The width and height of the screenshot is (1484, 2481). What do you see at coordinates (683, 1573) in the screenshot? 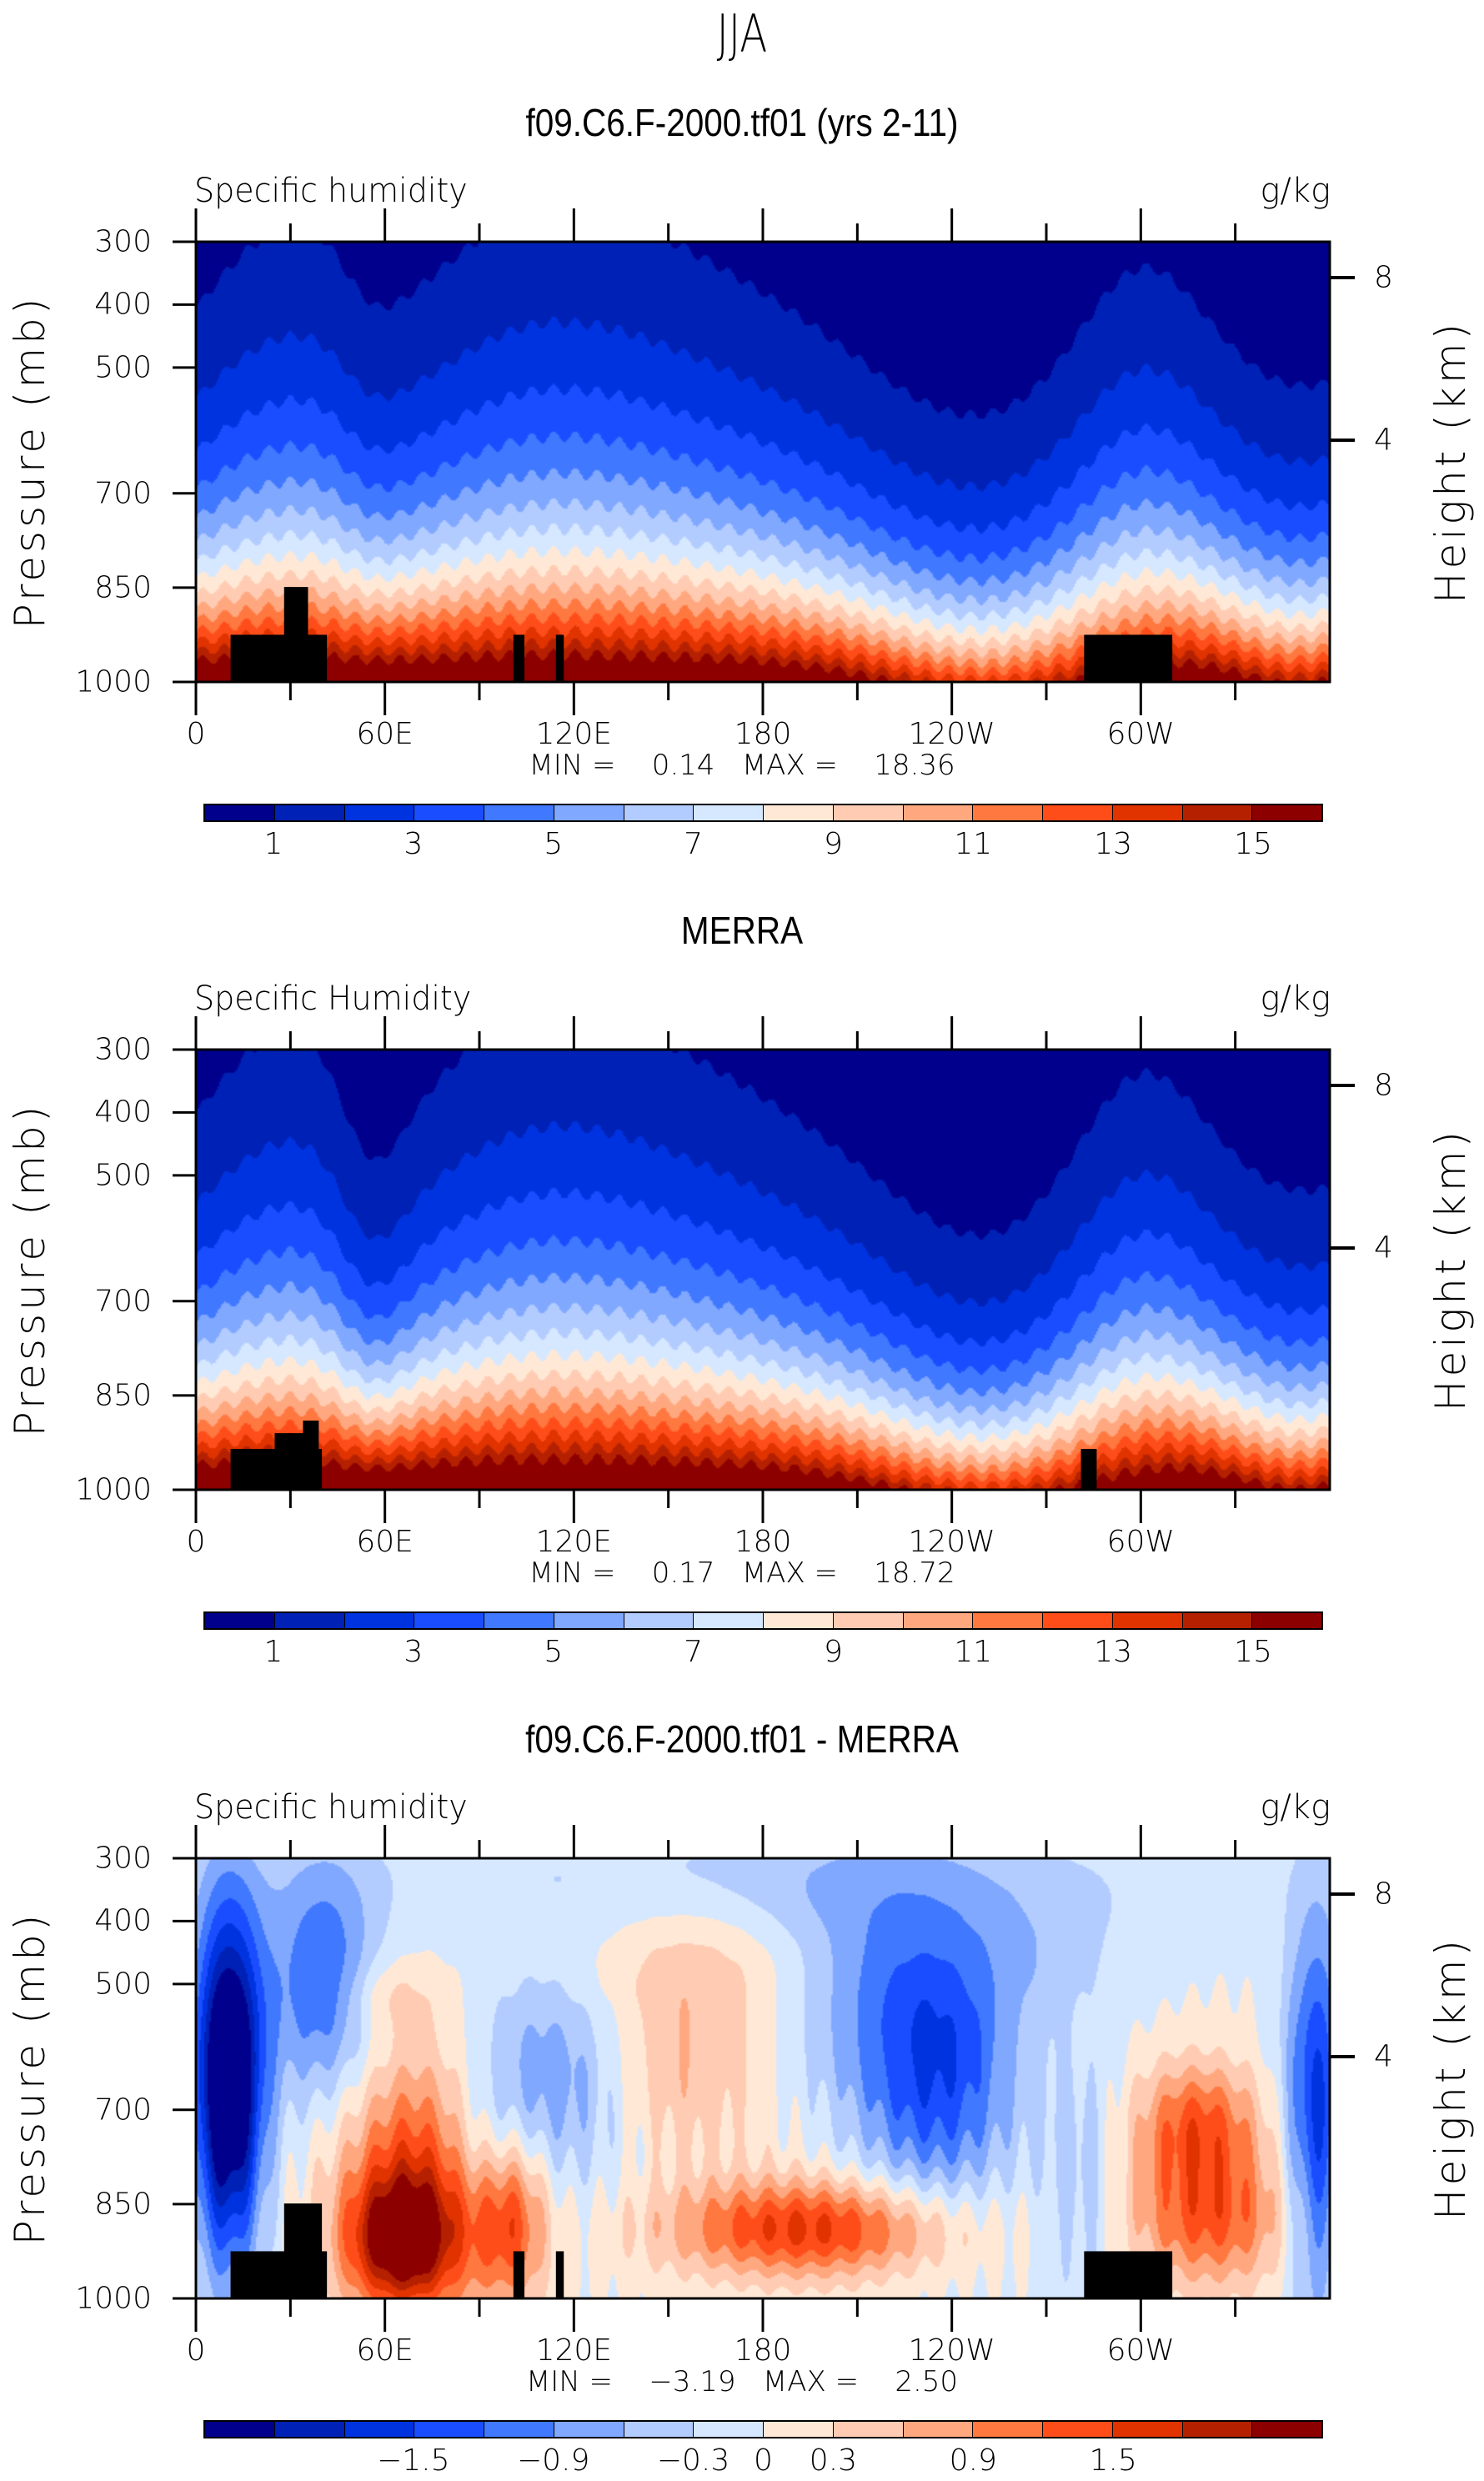
I see `min-value: 0.17` at bounding box center [683, 1573].